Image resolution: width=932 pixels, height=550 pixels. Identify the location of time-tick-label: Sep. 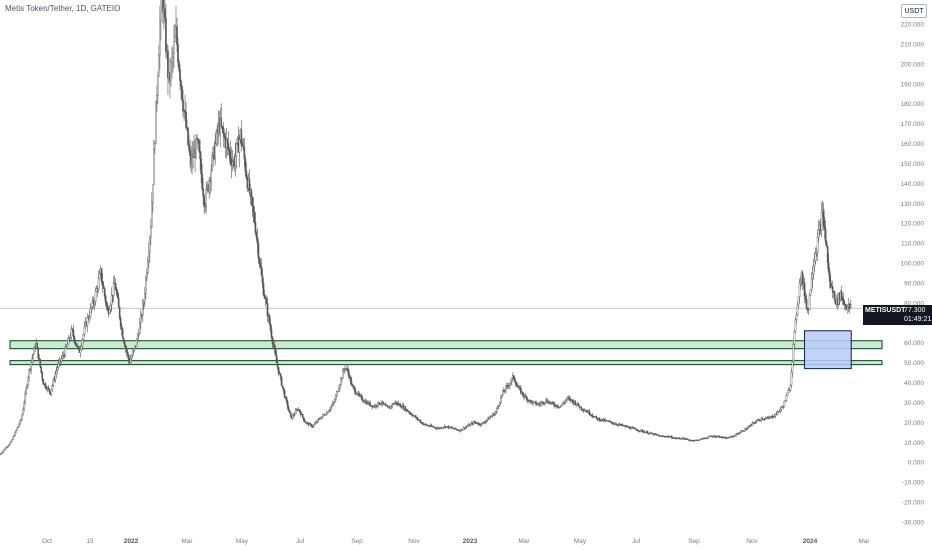
(694, 541).